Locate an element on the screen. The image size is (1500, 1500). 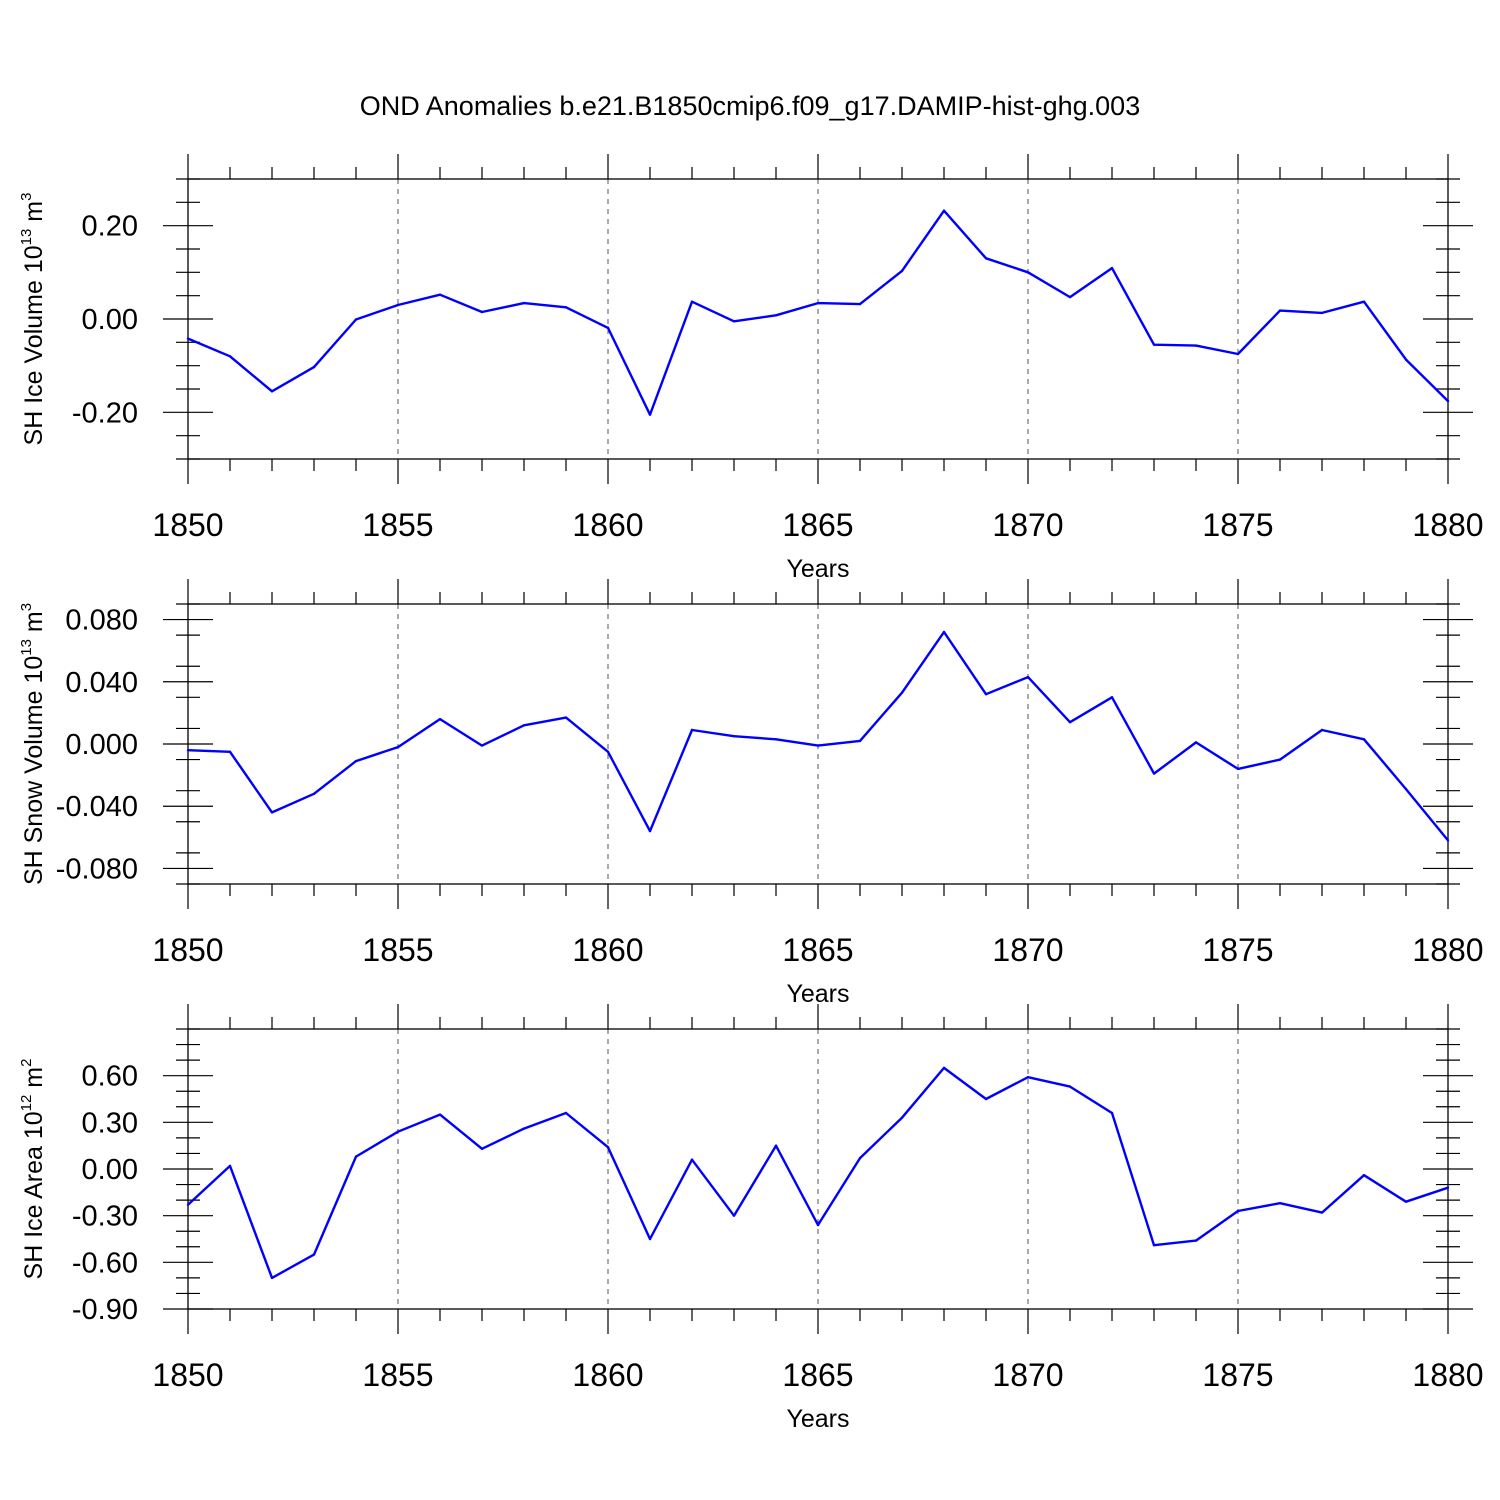
y-tick-label--0.080: -0.080 is located at coordinates (97, 869).